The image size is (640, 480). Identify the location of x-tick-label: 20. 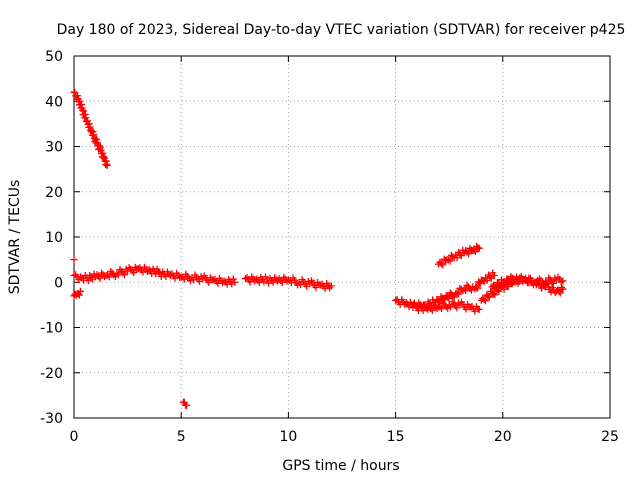
(503, 437).